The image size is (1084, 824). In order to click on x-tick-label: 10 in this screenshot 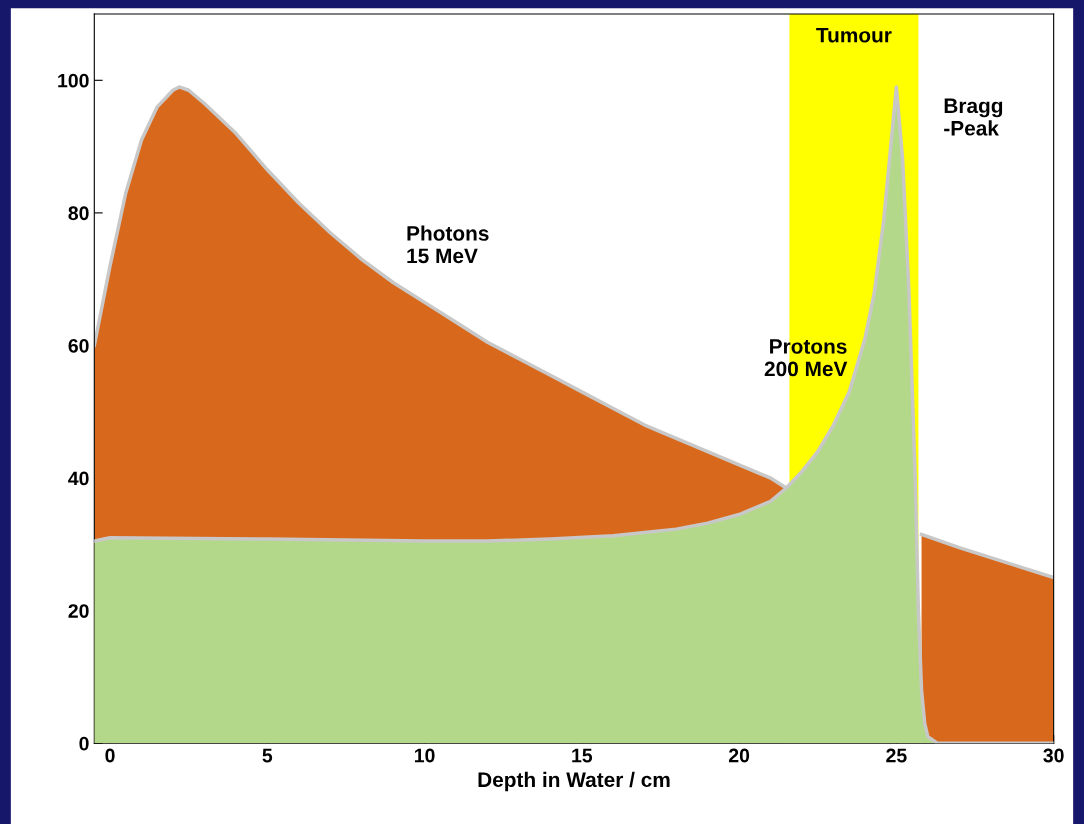, I will do `click(424, 755)`.